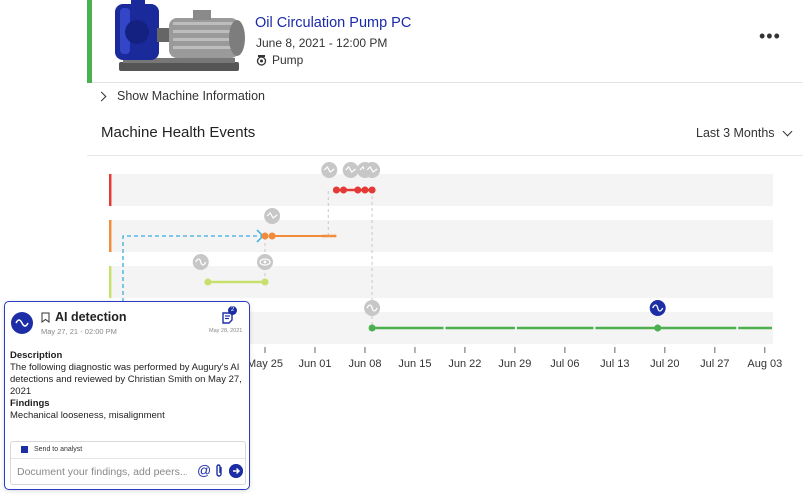 The width and height of the screenshot is (803, 495). I want to click on more-options-button: •••, so click(770, 36).